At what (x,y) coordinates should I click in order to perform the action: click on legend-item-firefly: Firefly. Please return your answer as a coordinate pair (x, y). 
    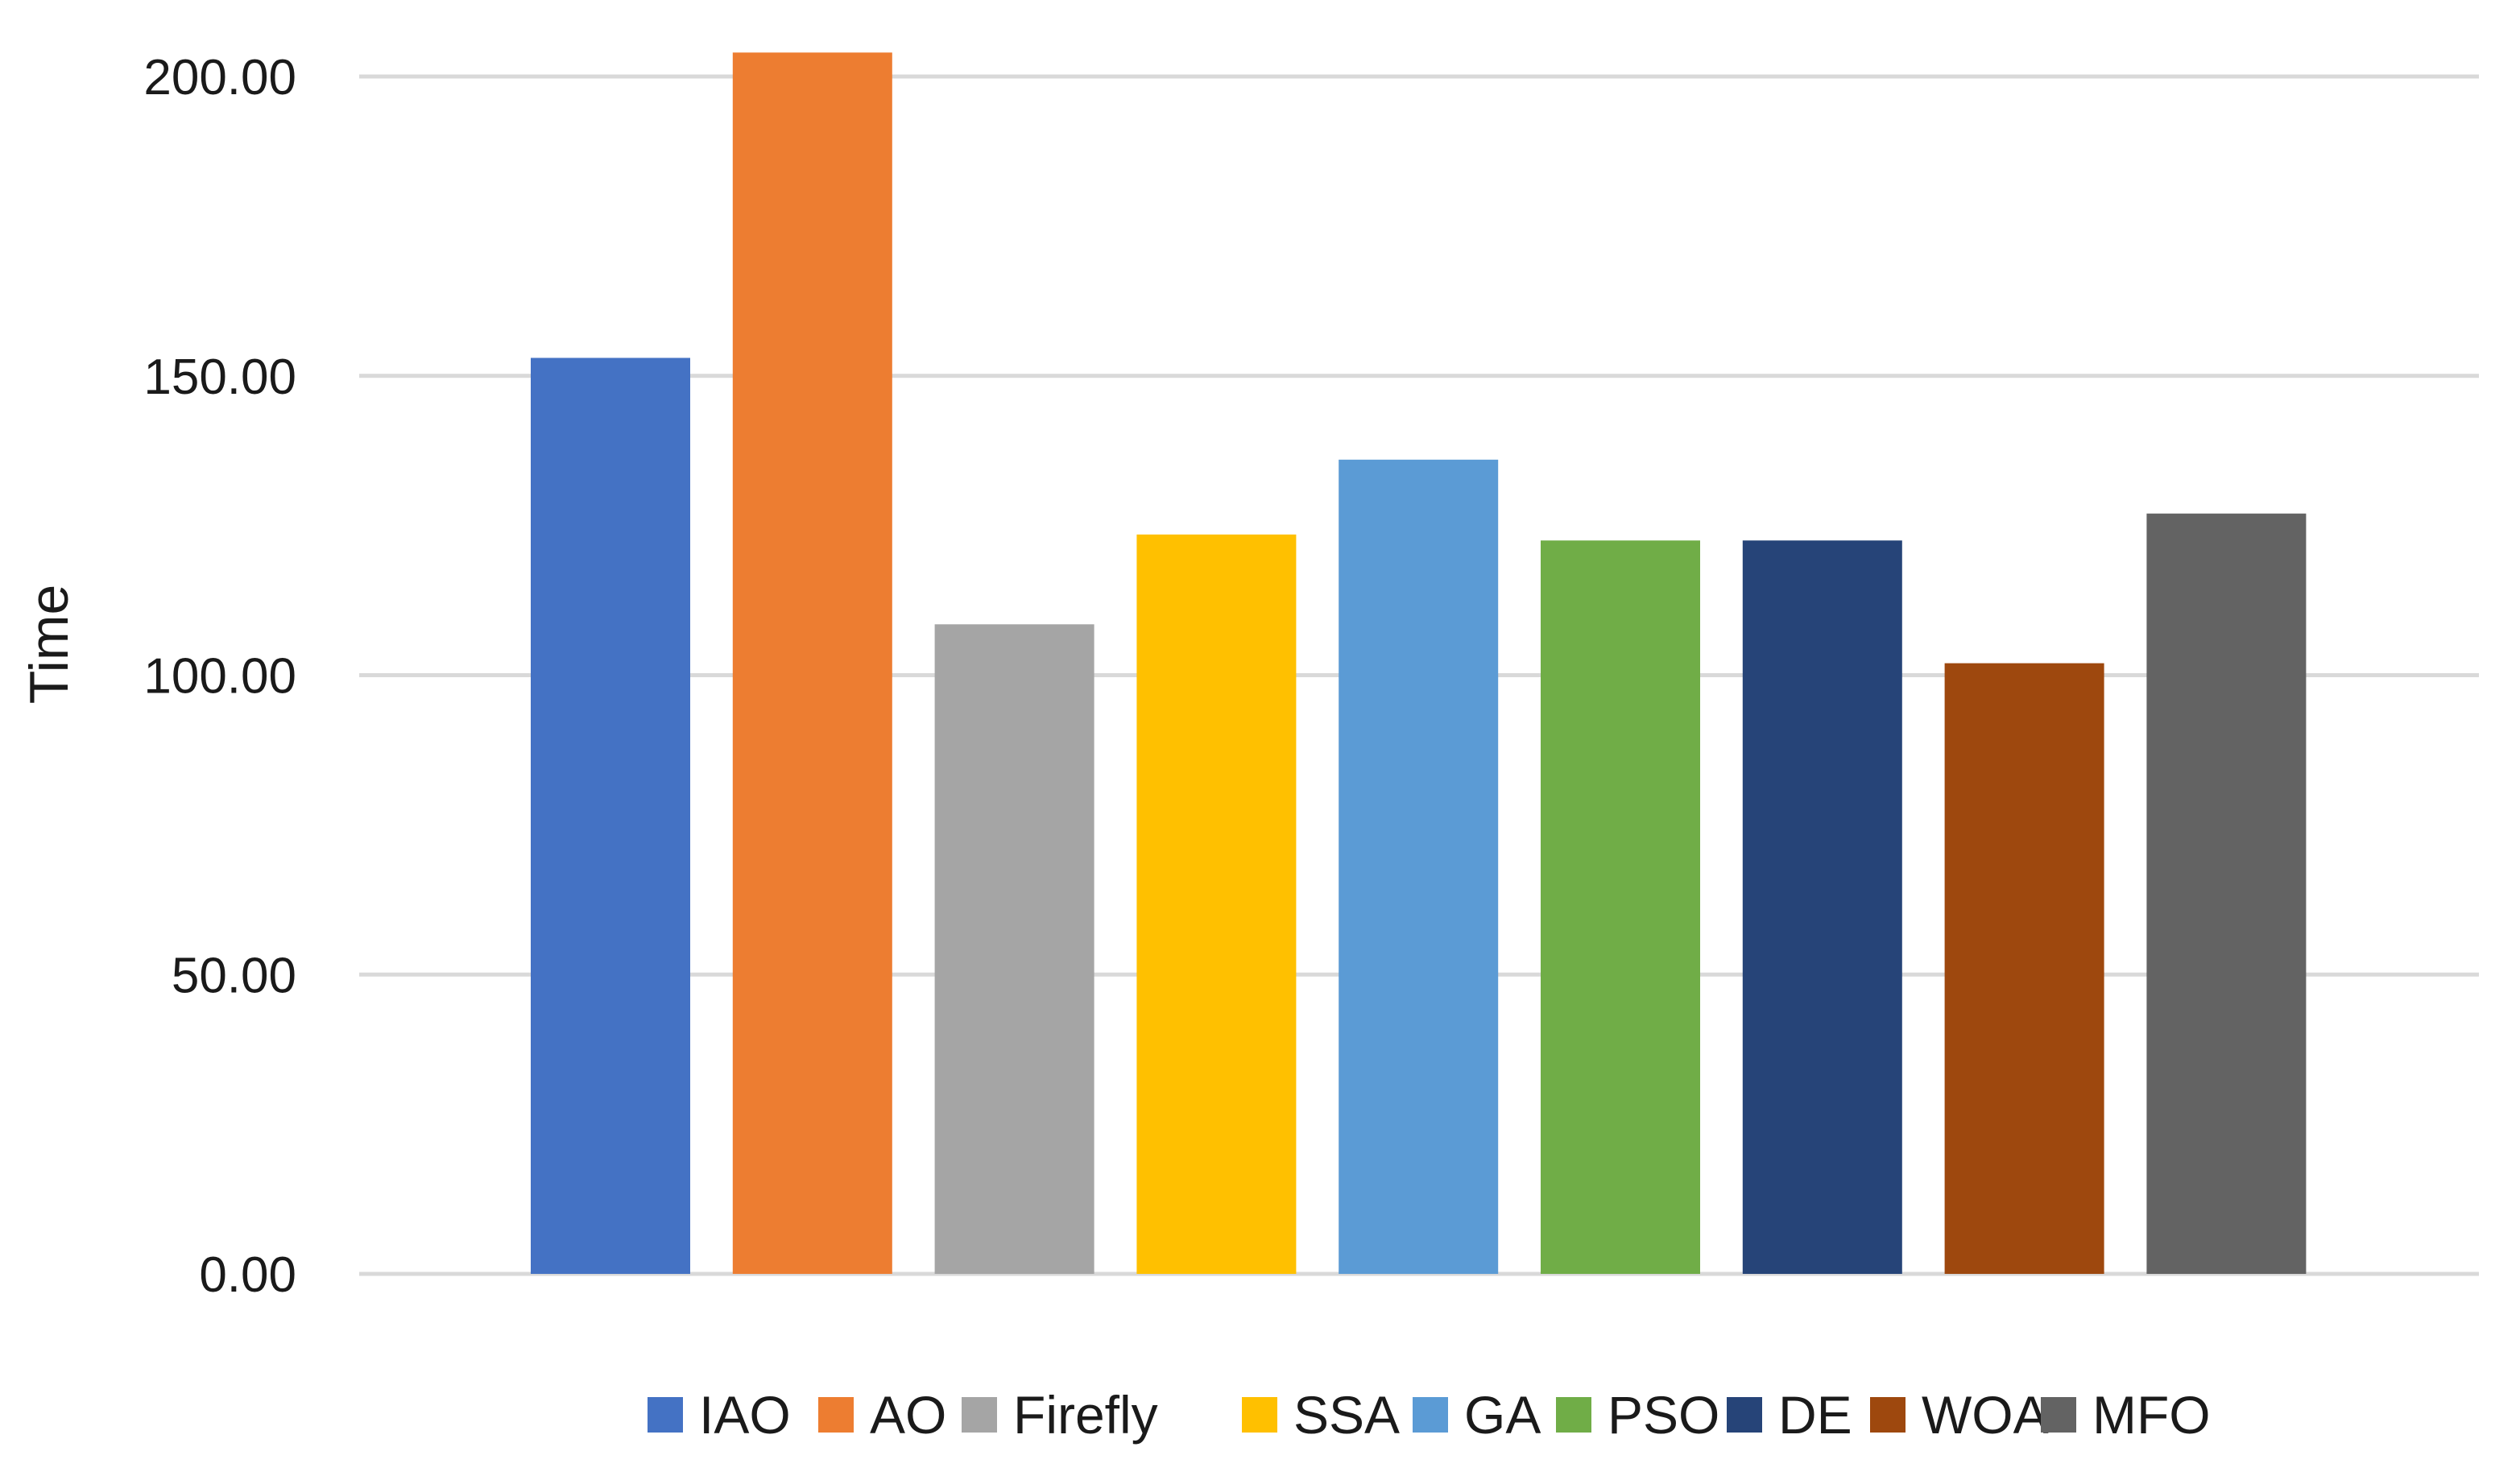
    Looking at the image, I should click on (1060, 1415).